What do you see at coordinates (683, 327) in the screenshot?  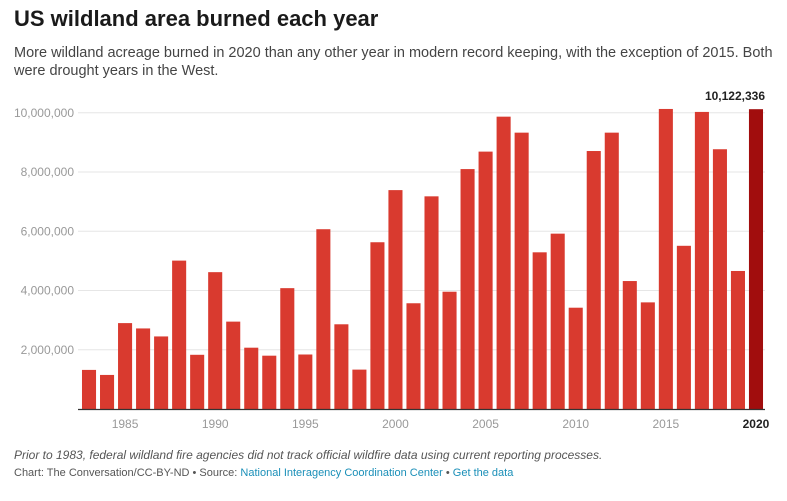 I see `bar-2016` at bounding box center [683, 327].